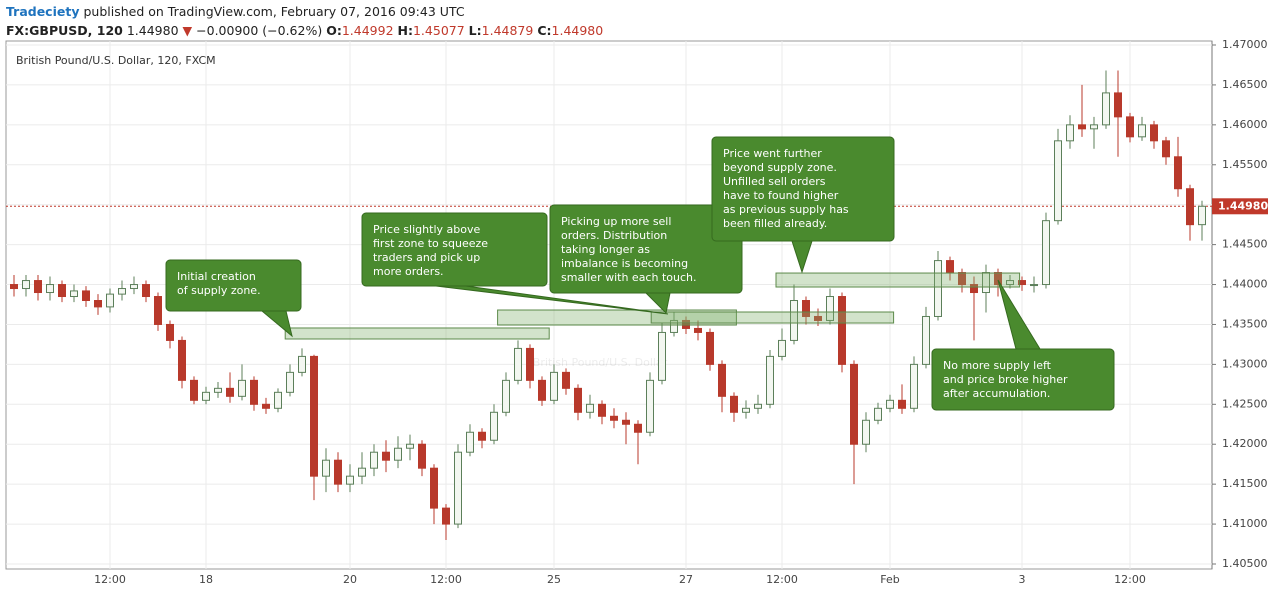 Image resolution: width=1270 pixels, height=595 pixels. I want to click on callout-text: have to found higher, so click(781, 195).